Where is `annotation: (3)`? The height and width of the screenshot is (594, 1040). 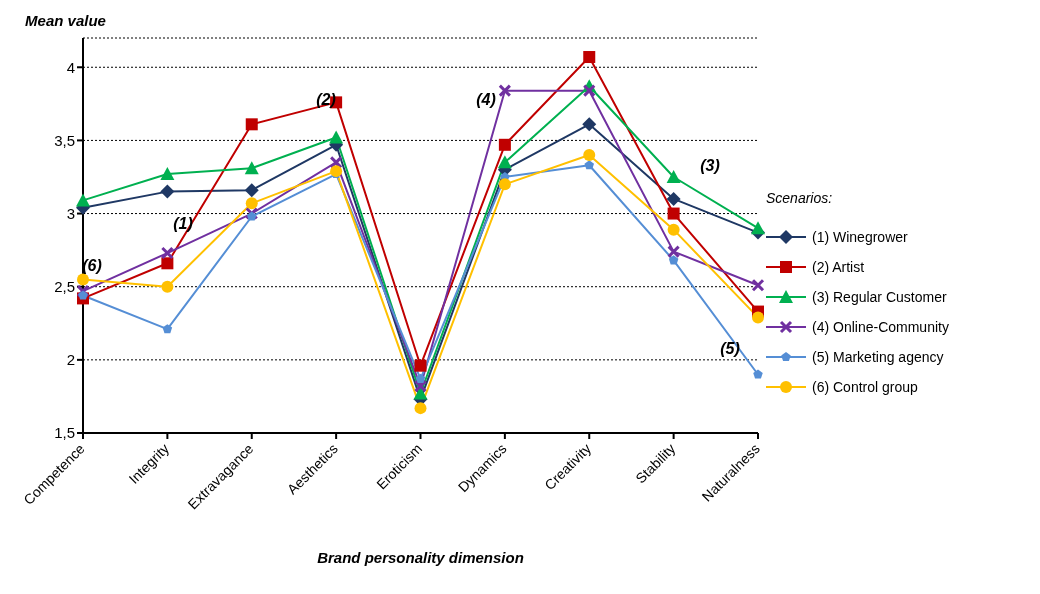 annotation: (3) is located at coordinates (710, 166).